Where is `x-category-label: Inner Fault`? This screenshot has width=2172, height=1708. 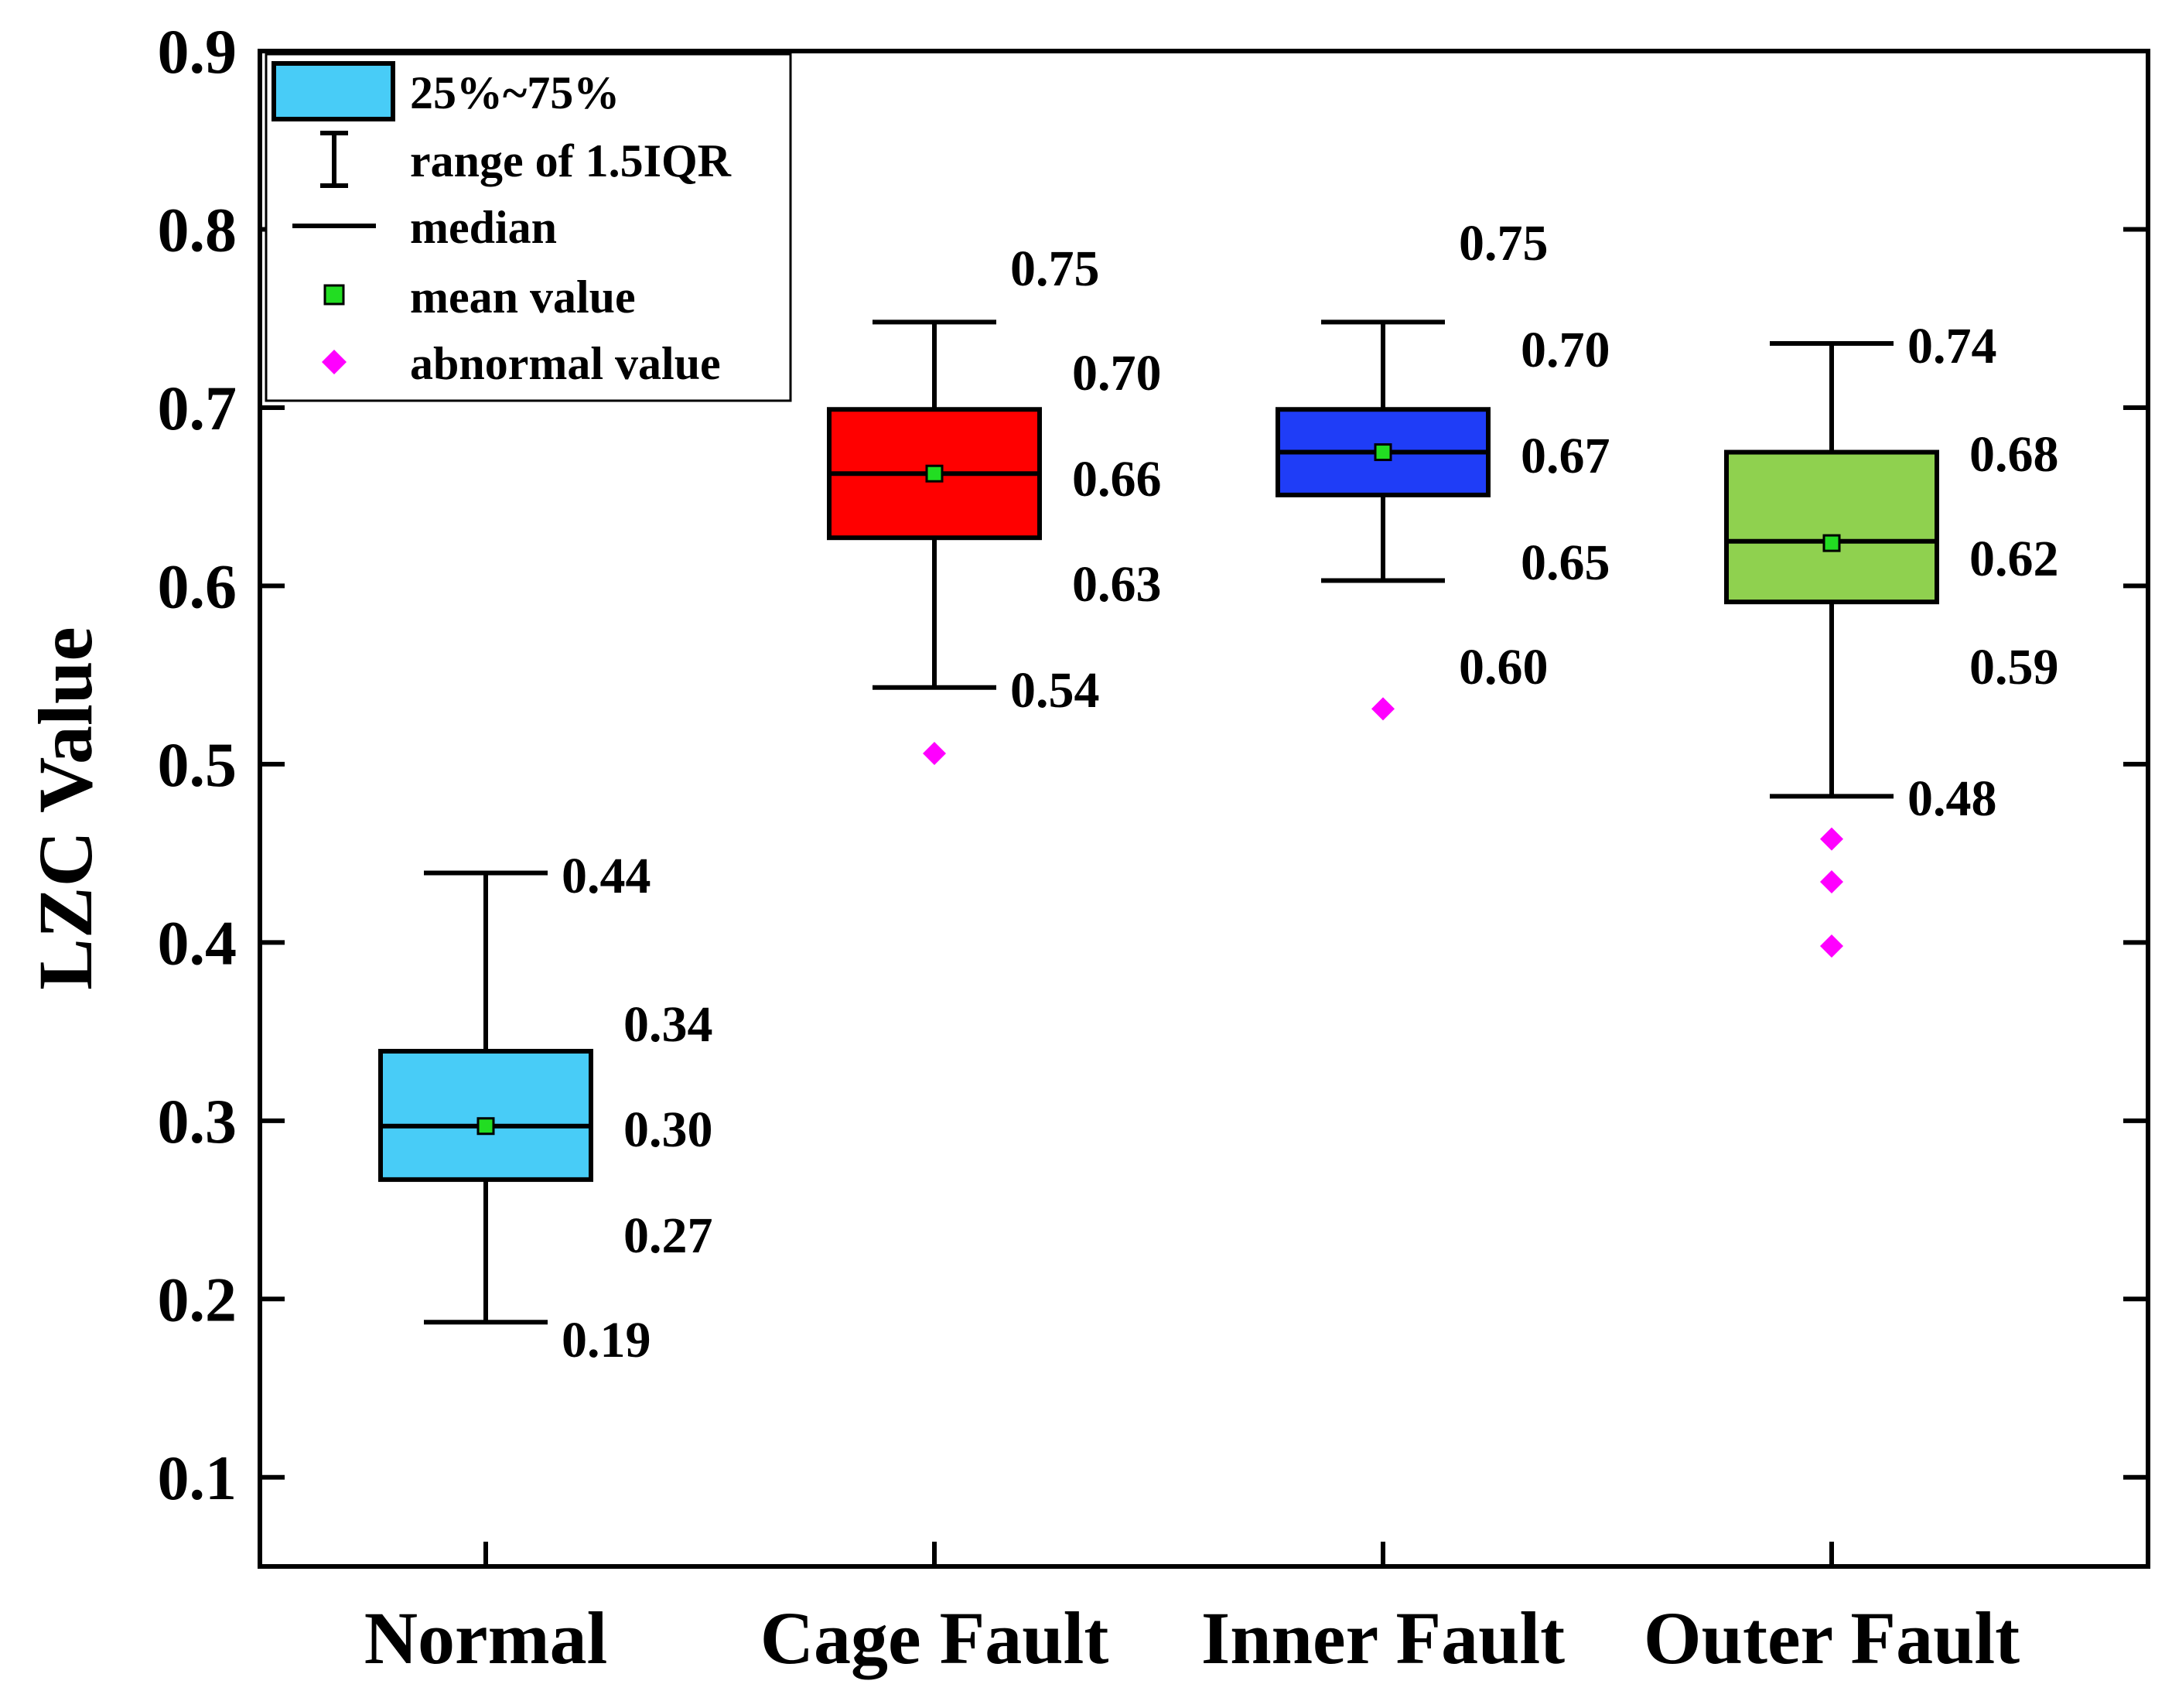
x-category-label: Inner Fault is located at coordinates (1383, 1638).